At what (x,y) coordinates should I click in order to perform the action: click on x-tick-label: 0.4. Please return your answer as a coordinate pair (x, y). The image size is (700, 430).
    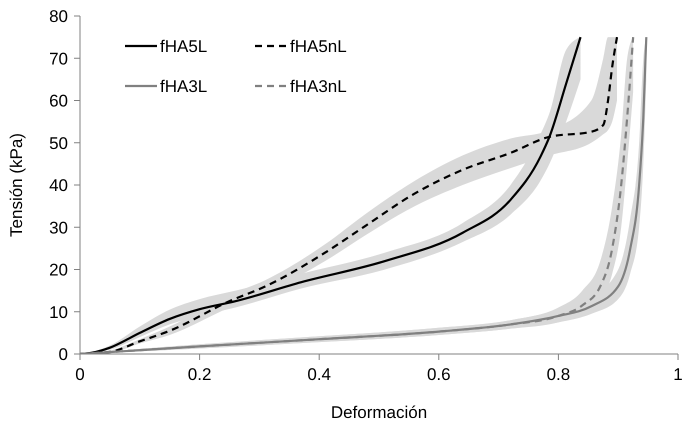
    Looking at the image, I should click on (319, 374).